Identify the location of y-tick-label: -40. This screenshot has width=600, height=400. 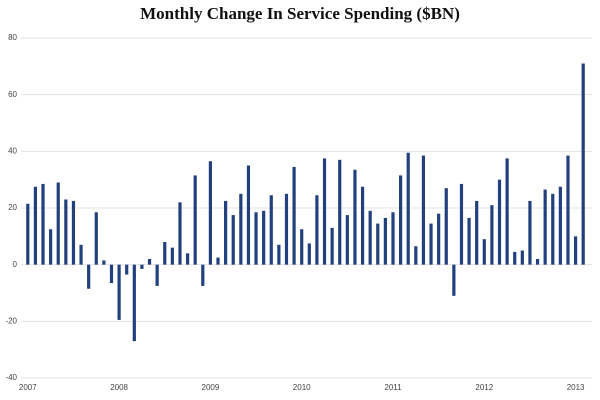
(11, 377).